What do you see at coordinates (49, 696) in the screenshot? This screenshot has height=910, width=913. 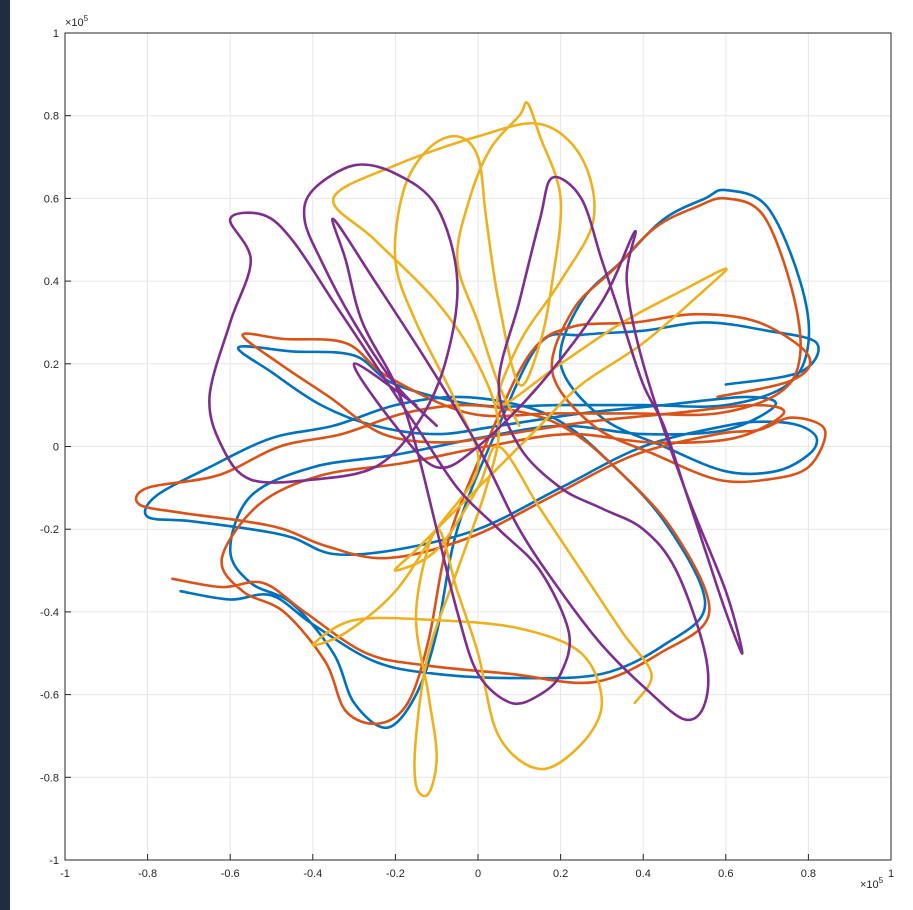 I see `y-tick-label: -0.6` at bounding box center [49, 696].